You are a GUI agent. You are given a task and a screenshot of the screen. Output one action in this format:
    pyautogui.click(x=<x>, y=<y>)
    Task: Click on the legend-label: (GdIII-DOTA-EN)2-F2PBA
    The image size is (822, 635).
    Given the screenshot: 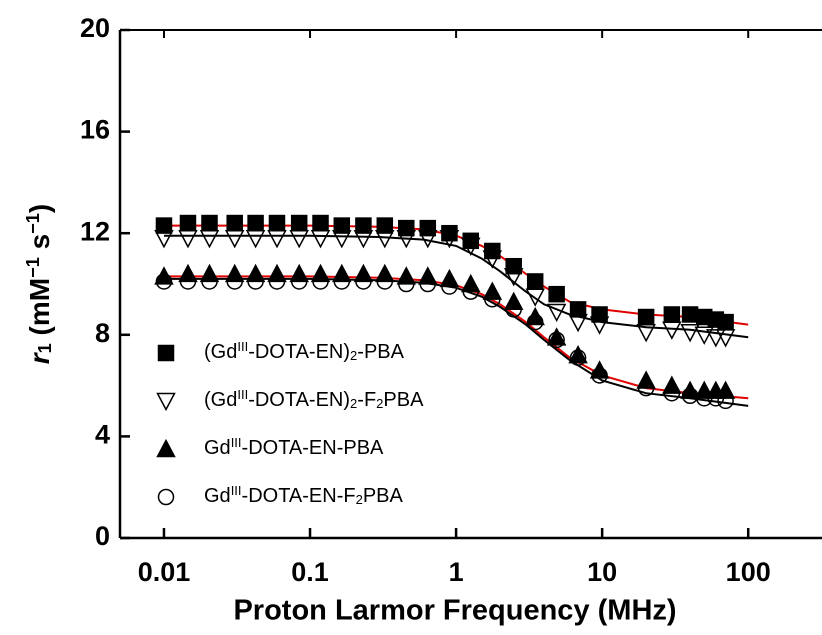 What is the action you would take?
    pyautogui.click(x=314, y=399)
    